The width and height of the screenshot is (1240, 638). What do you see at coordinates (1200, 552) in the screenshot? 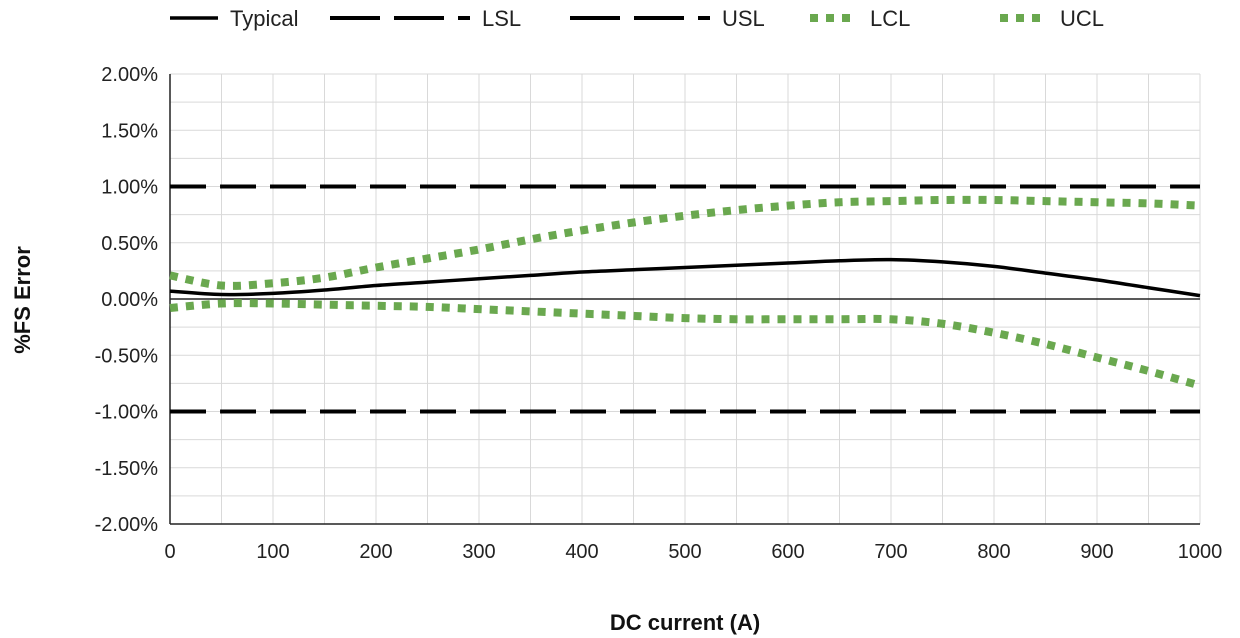
I see `x-tick-label: 1000` at bounding box center [1200, 552].